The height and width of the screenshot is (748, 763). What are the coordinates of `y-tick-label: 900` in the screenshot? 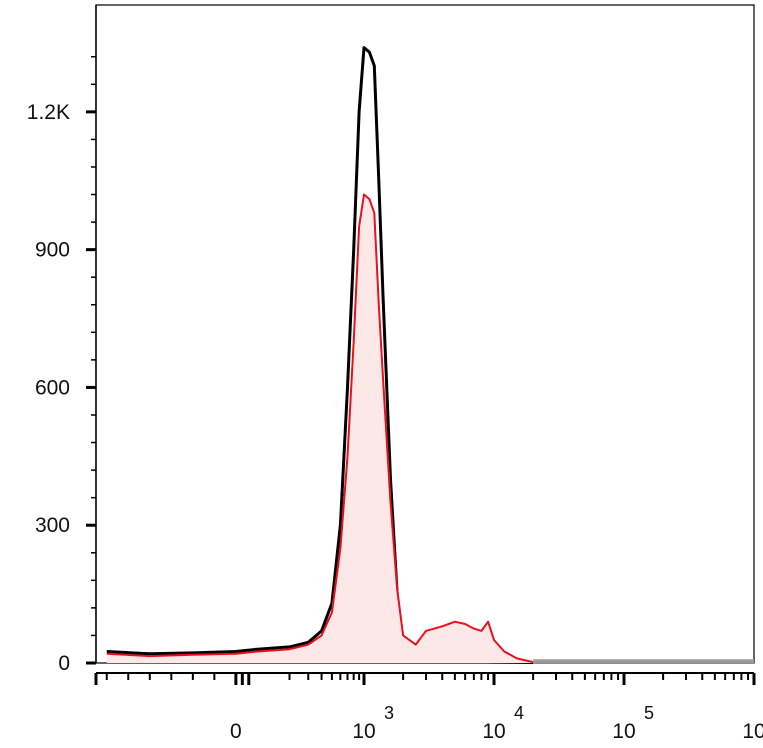 It's located at (52, 250).